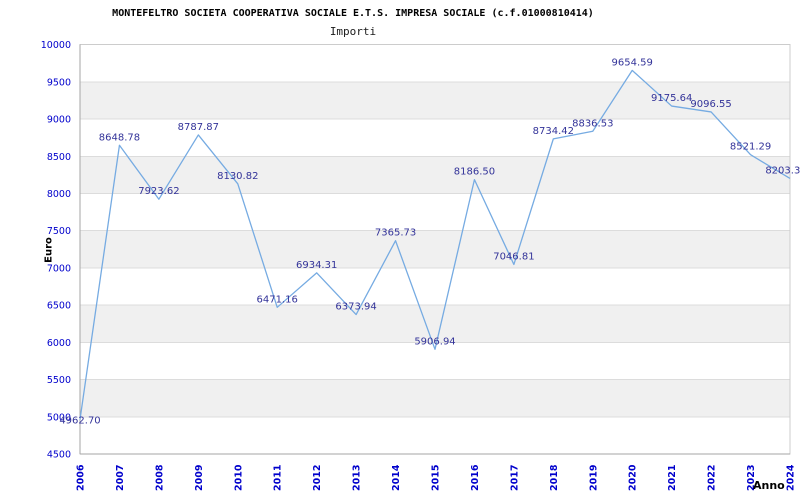 The height and width of the screenshot is (500, 800). Describe the element at coordinates (316, 265) in the screenshot. I see `data-point-label: 6934.31` at that location.